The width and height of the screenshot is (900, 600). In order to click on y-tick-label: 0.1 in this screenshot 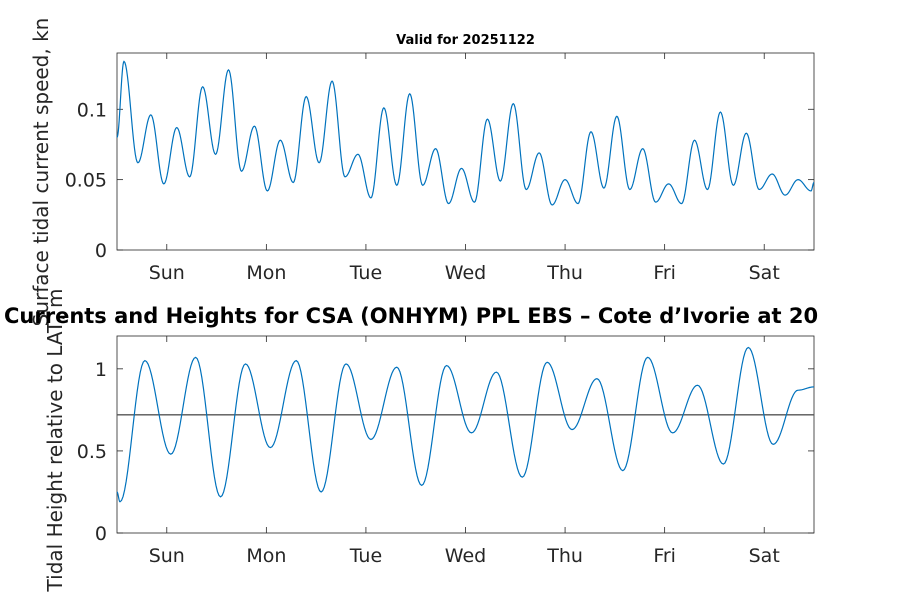, I will do `click(92, 110)`.